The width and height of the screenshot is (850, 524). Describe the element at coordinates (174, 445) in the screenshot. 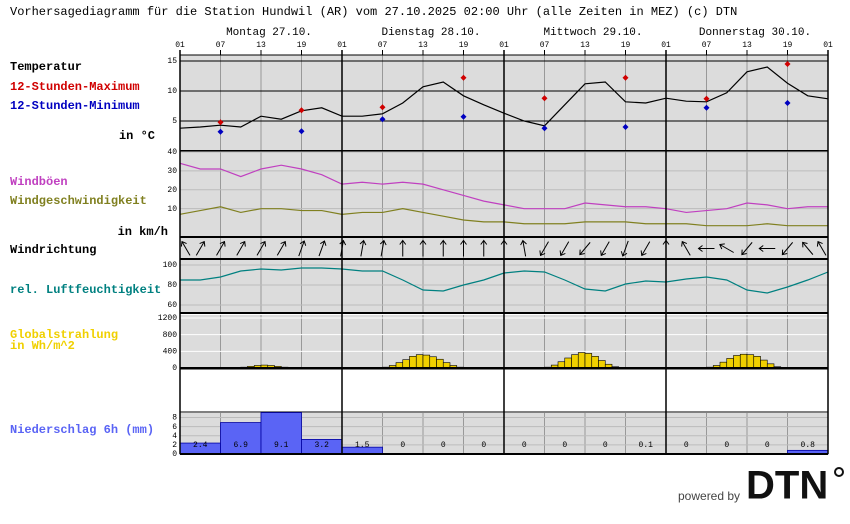

I see `y-tick-label: 2` at that location.